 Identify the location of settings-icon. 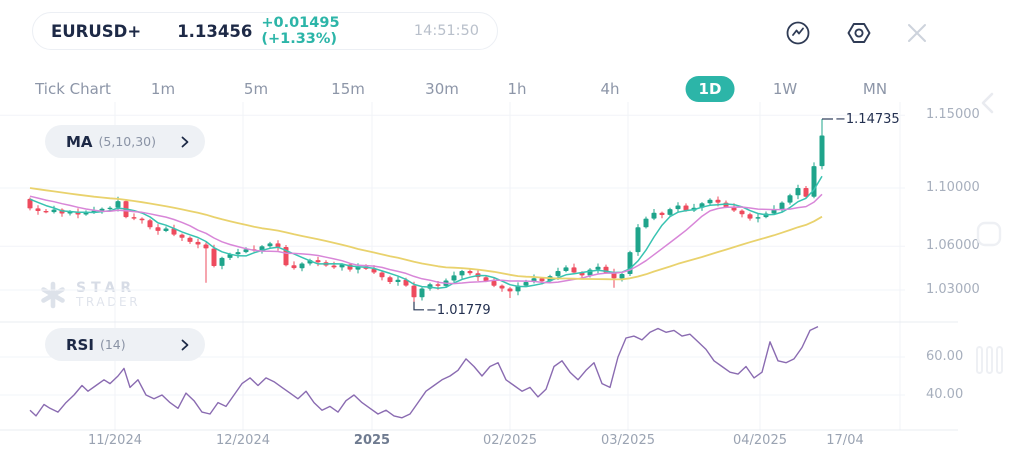
(859, 33).